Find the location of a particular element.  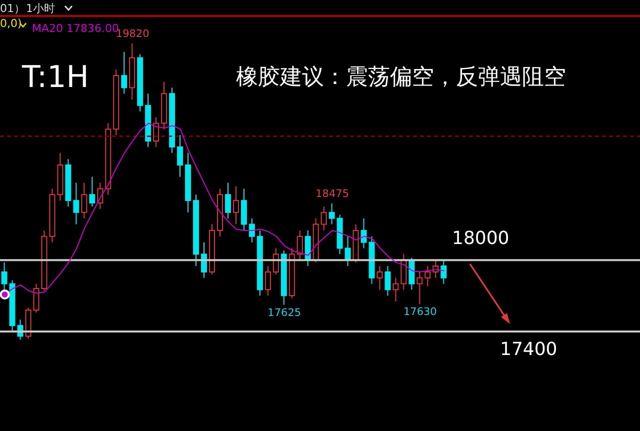

annotation: 18475 is located at coordinates (332, 194).